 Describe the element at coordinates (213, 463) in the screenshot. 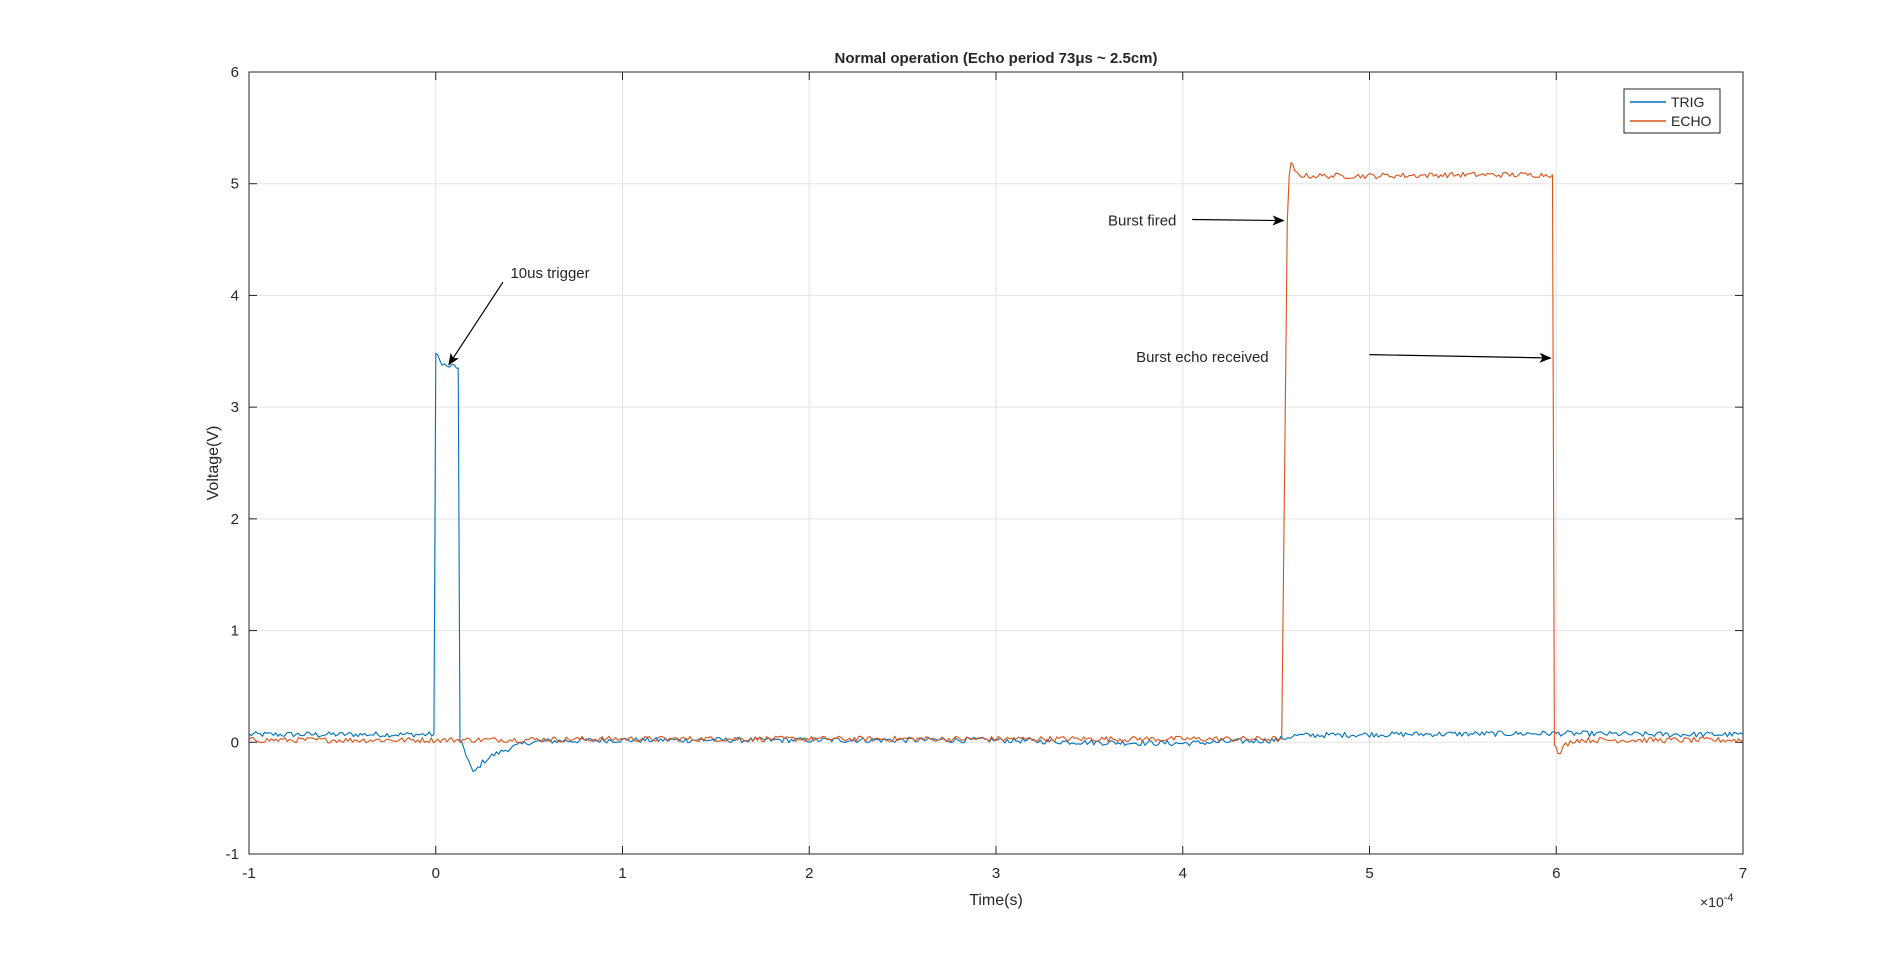

I see `y-axis-label: Voltage(V)` at that location.